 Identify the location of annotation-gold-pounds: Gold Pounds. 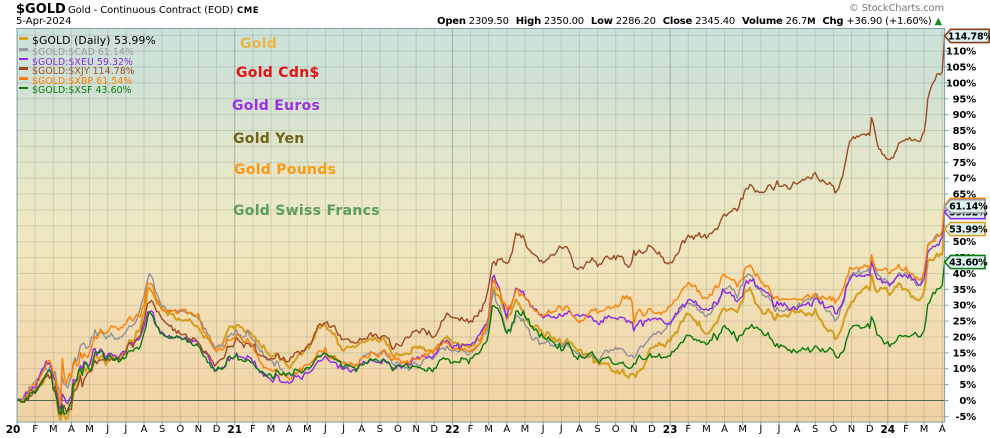
(285, 170).